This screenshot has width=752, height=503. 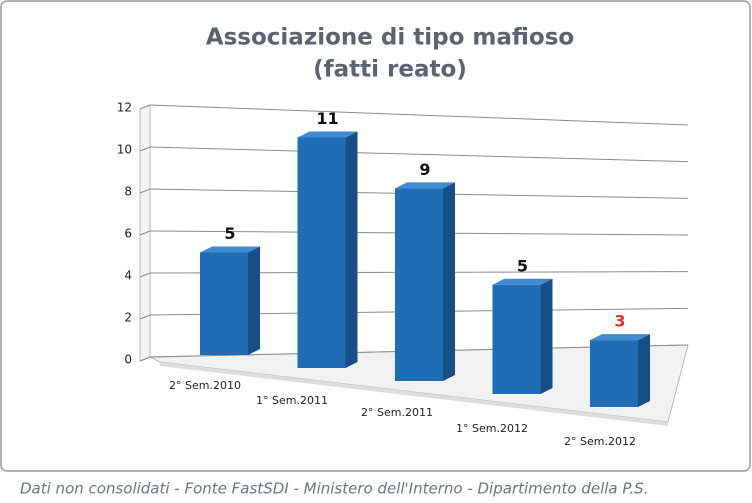 I want to click on value-label: 3, so click(x=619, y=321).